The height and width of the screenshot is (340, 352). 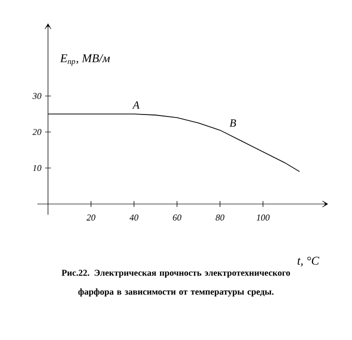 I want to click on text: Рис.22. Электрическая прочность электротехнического фарфора в зависимости от температуры среды., so click(x=176, y=283).